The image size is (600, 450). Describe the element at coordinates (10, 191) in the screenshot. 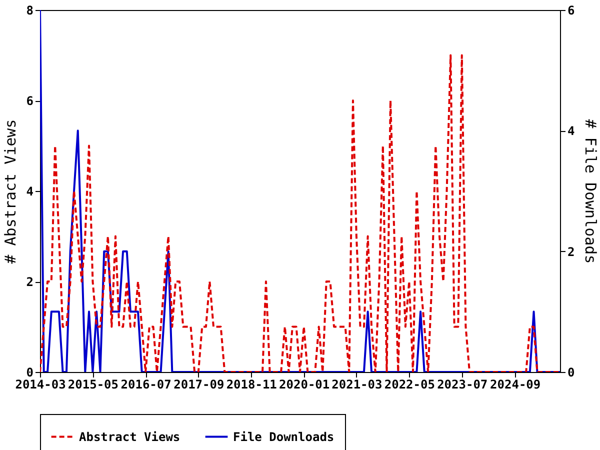

I see `y-axis-title: # Abstract Views` at that location.